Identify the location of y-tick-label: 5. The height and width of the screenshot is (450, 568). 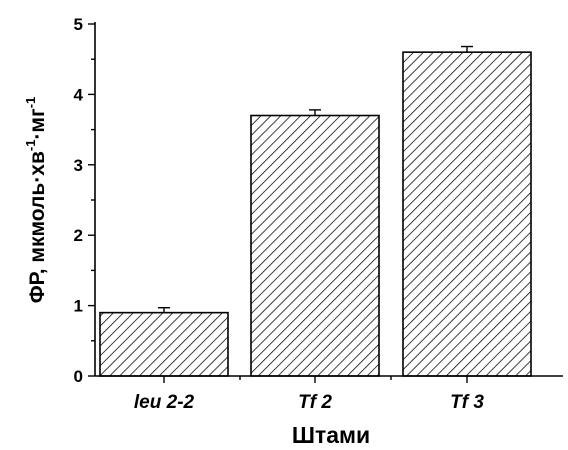
(78, 24).